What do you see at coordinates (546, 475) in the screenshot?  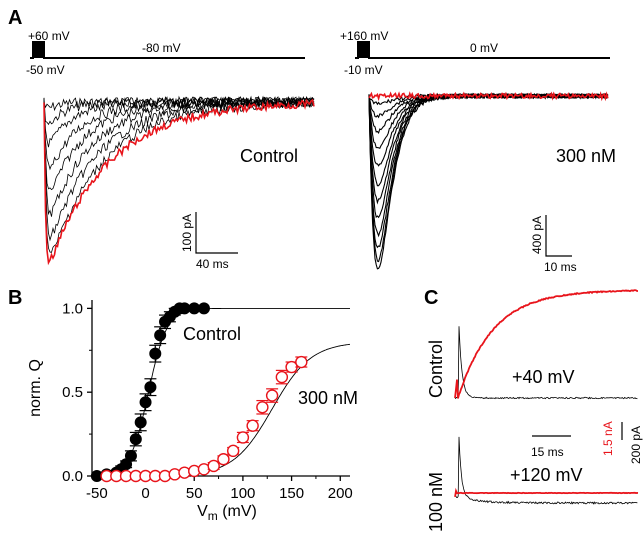 I see `panel-c-bottom-voltage: +120 mV` at bounding box center [546, 475].